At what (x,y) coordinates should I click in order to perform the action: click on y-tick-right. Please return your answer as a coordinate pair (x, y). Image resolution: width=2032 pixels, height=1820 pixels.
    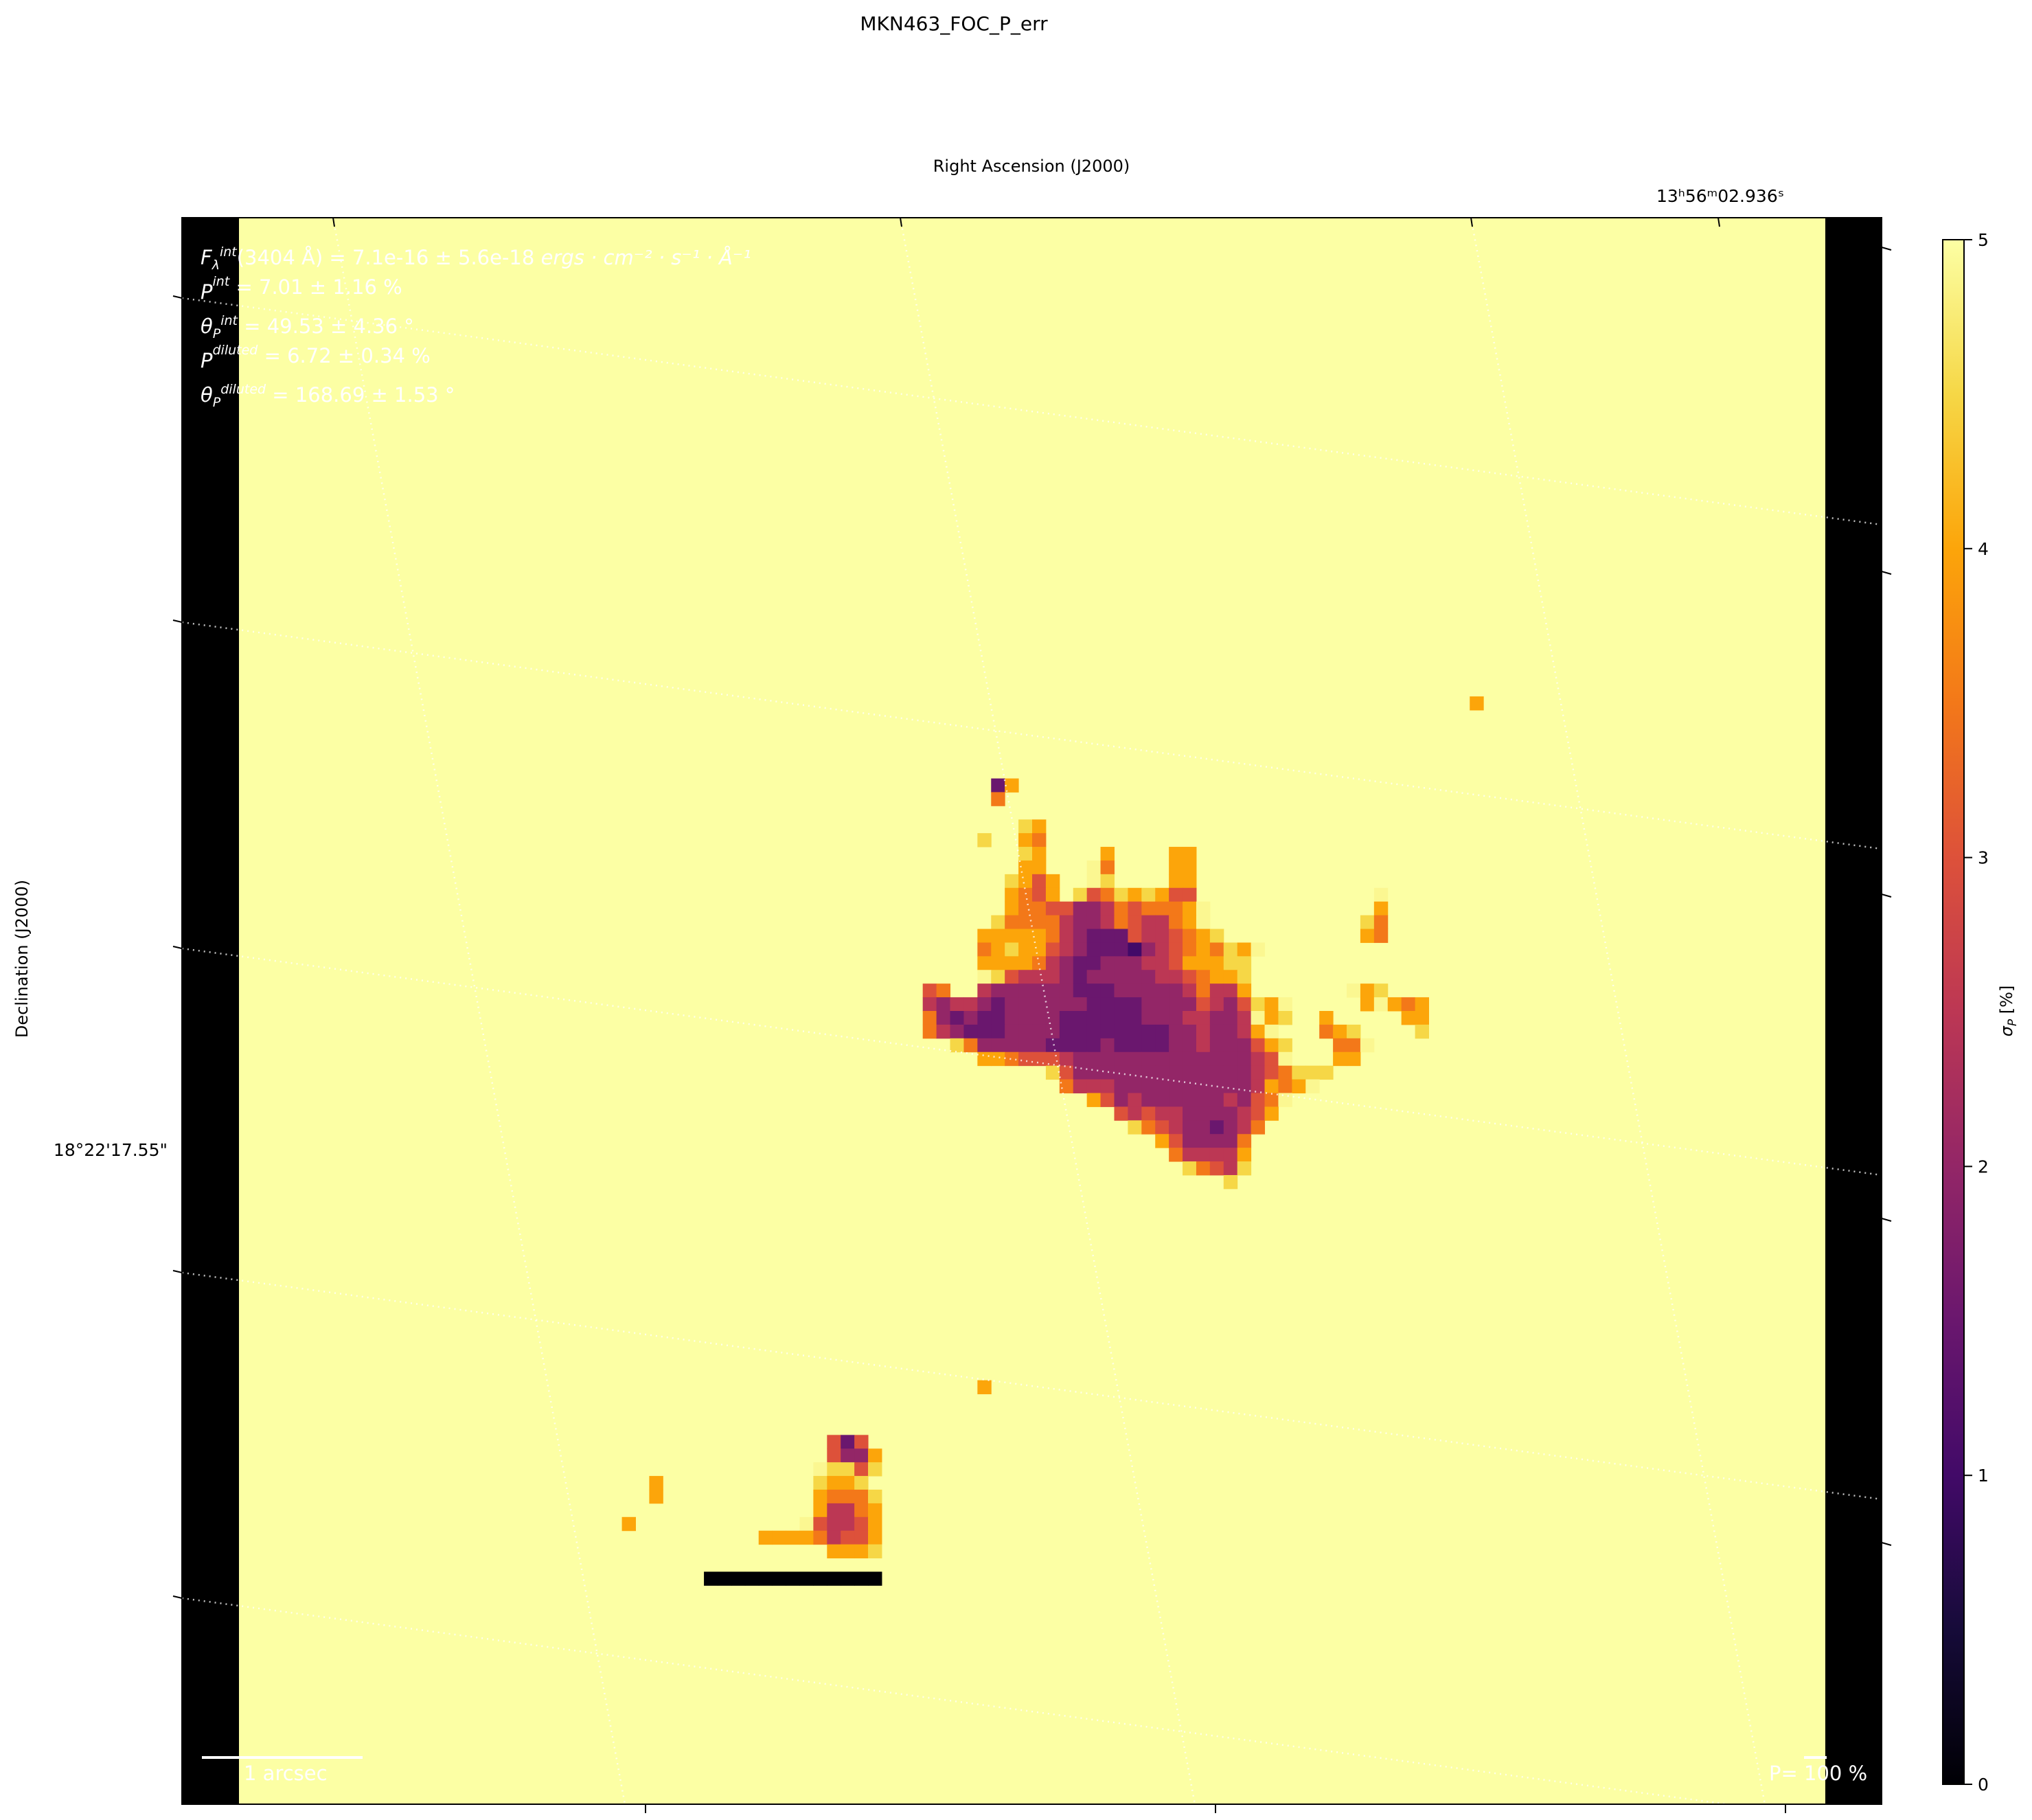
    Looking at the image, I should click on (1886, 1544).